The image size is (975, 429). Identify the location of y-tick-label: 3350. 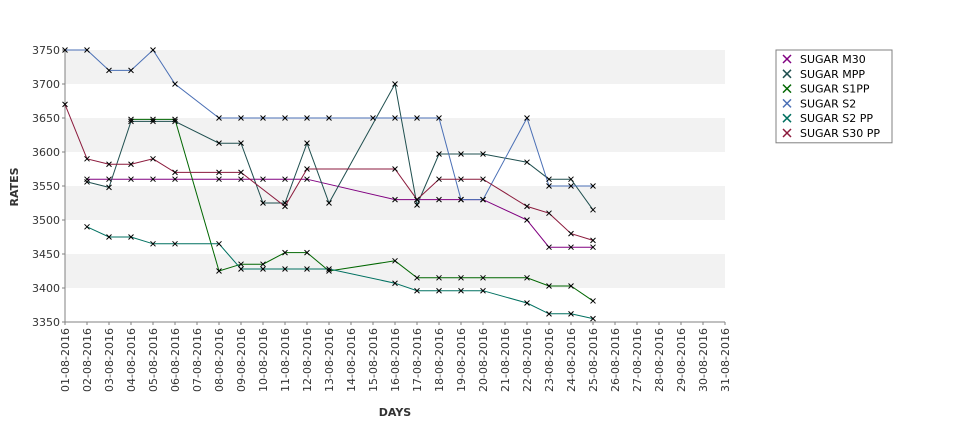
(46, 322).